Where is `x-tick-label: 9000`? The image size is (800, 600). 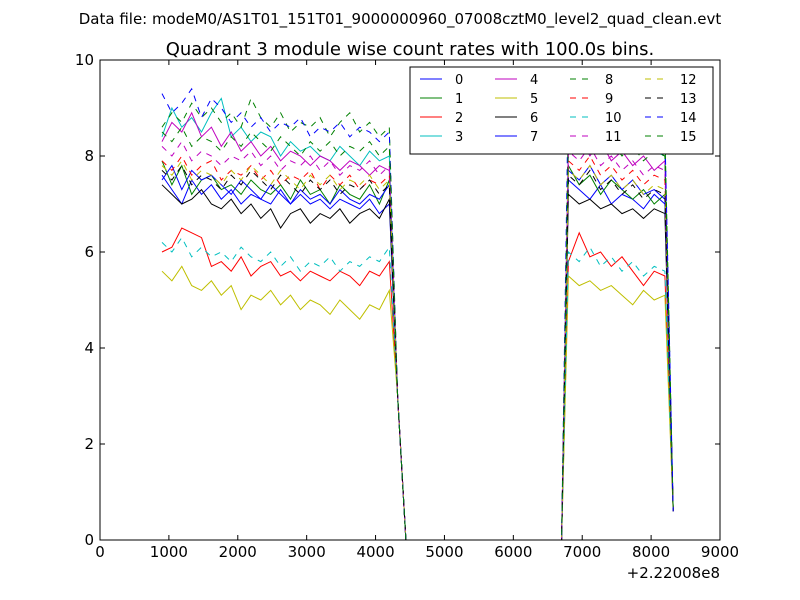
x-tick-label: 9000 is located at coordinates (720, 552).